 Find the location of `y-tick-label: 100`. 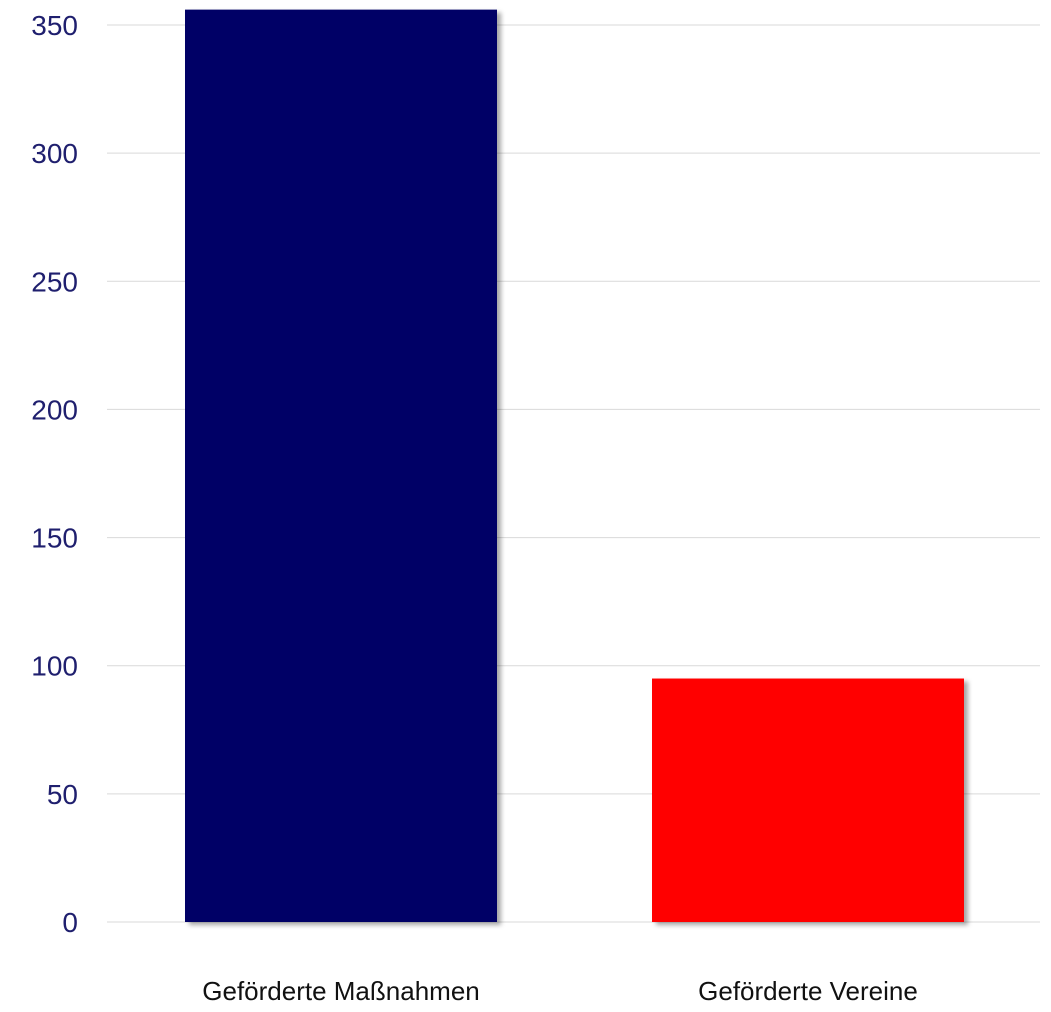

y-tick-label: 100 is located at coordinates (54, 666).